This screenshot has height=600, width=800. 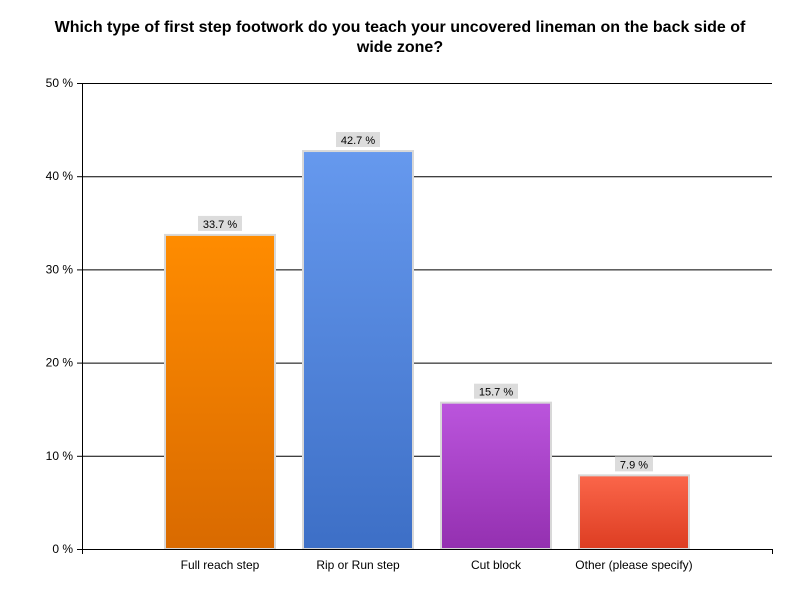 I want to click on category-label: Rip or Run step, so click(x=358, y=565).